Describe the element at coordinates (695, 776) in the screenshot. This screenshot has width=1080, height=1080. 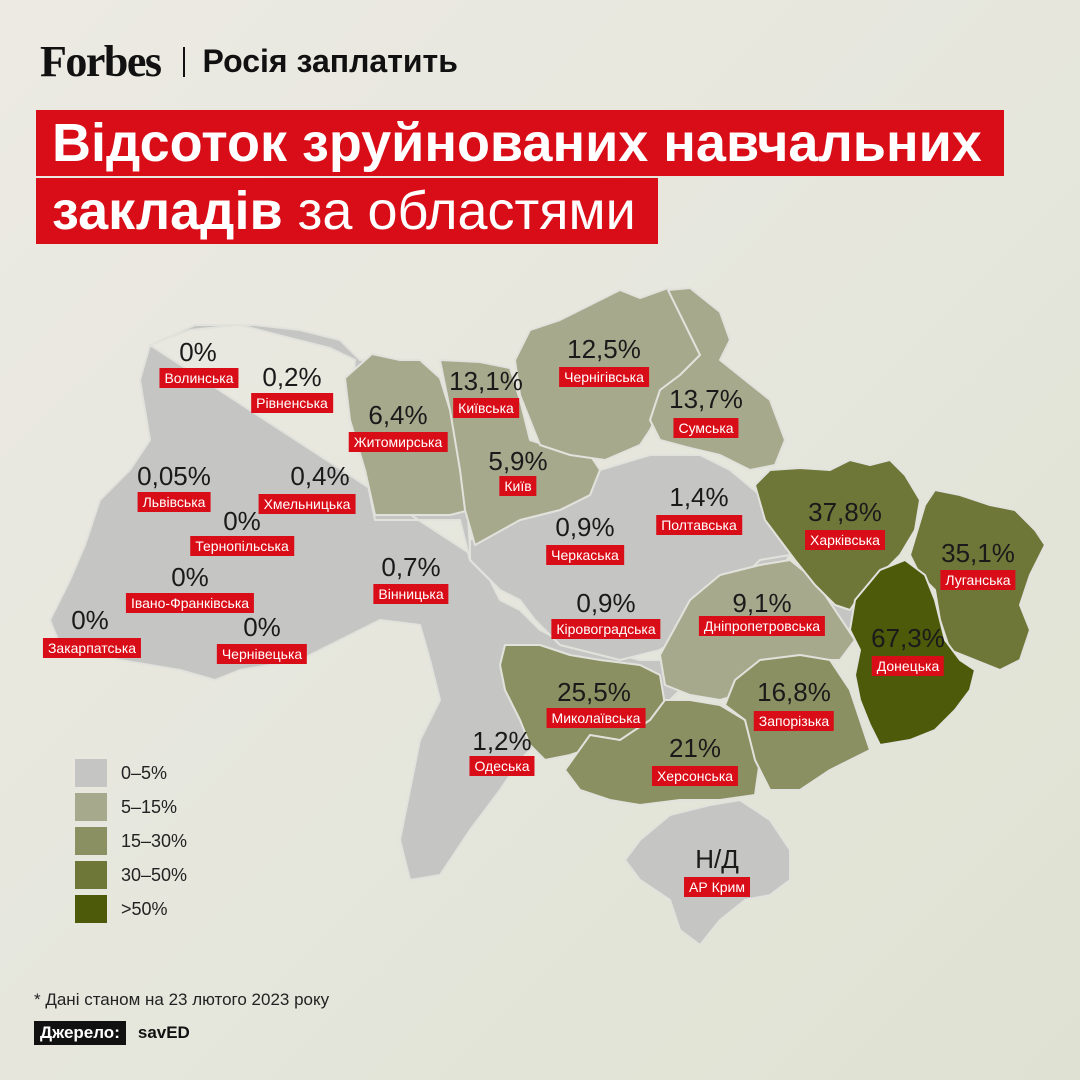
I see `region-label: Херсонська` at that location.